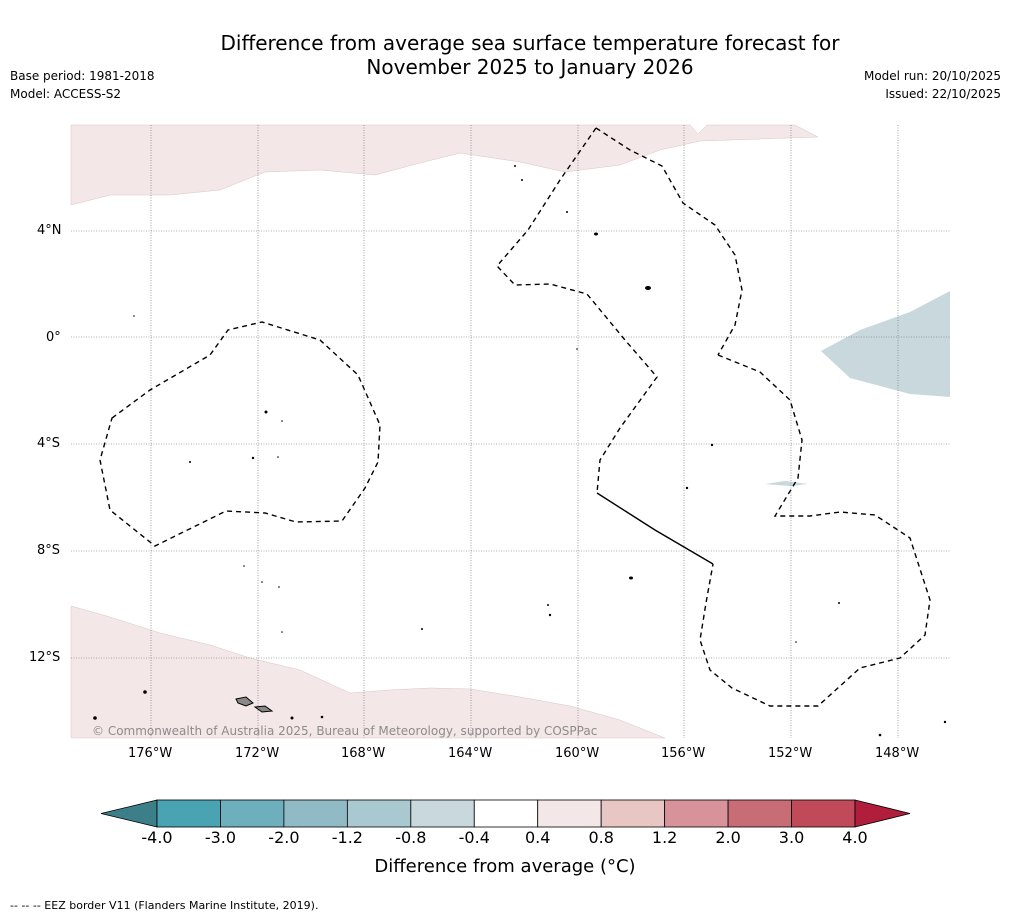  I want to click on colorbar-tick-label: -1.2, so click(347, 837).